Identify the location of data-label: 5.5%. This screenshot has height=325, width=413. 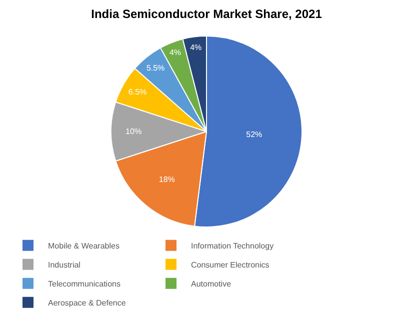
(155, 67).